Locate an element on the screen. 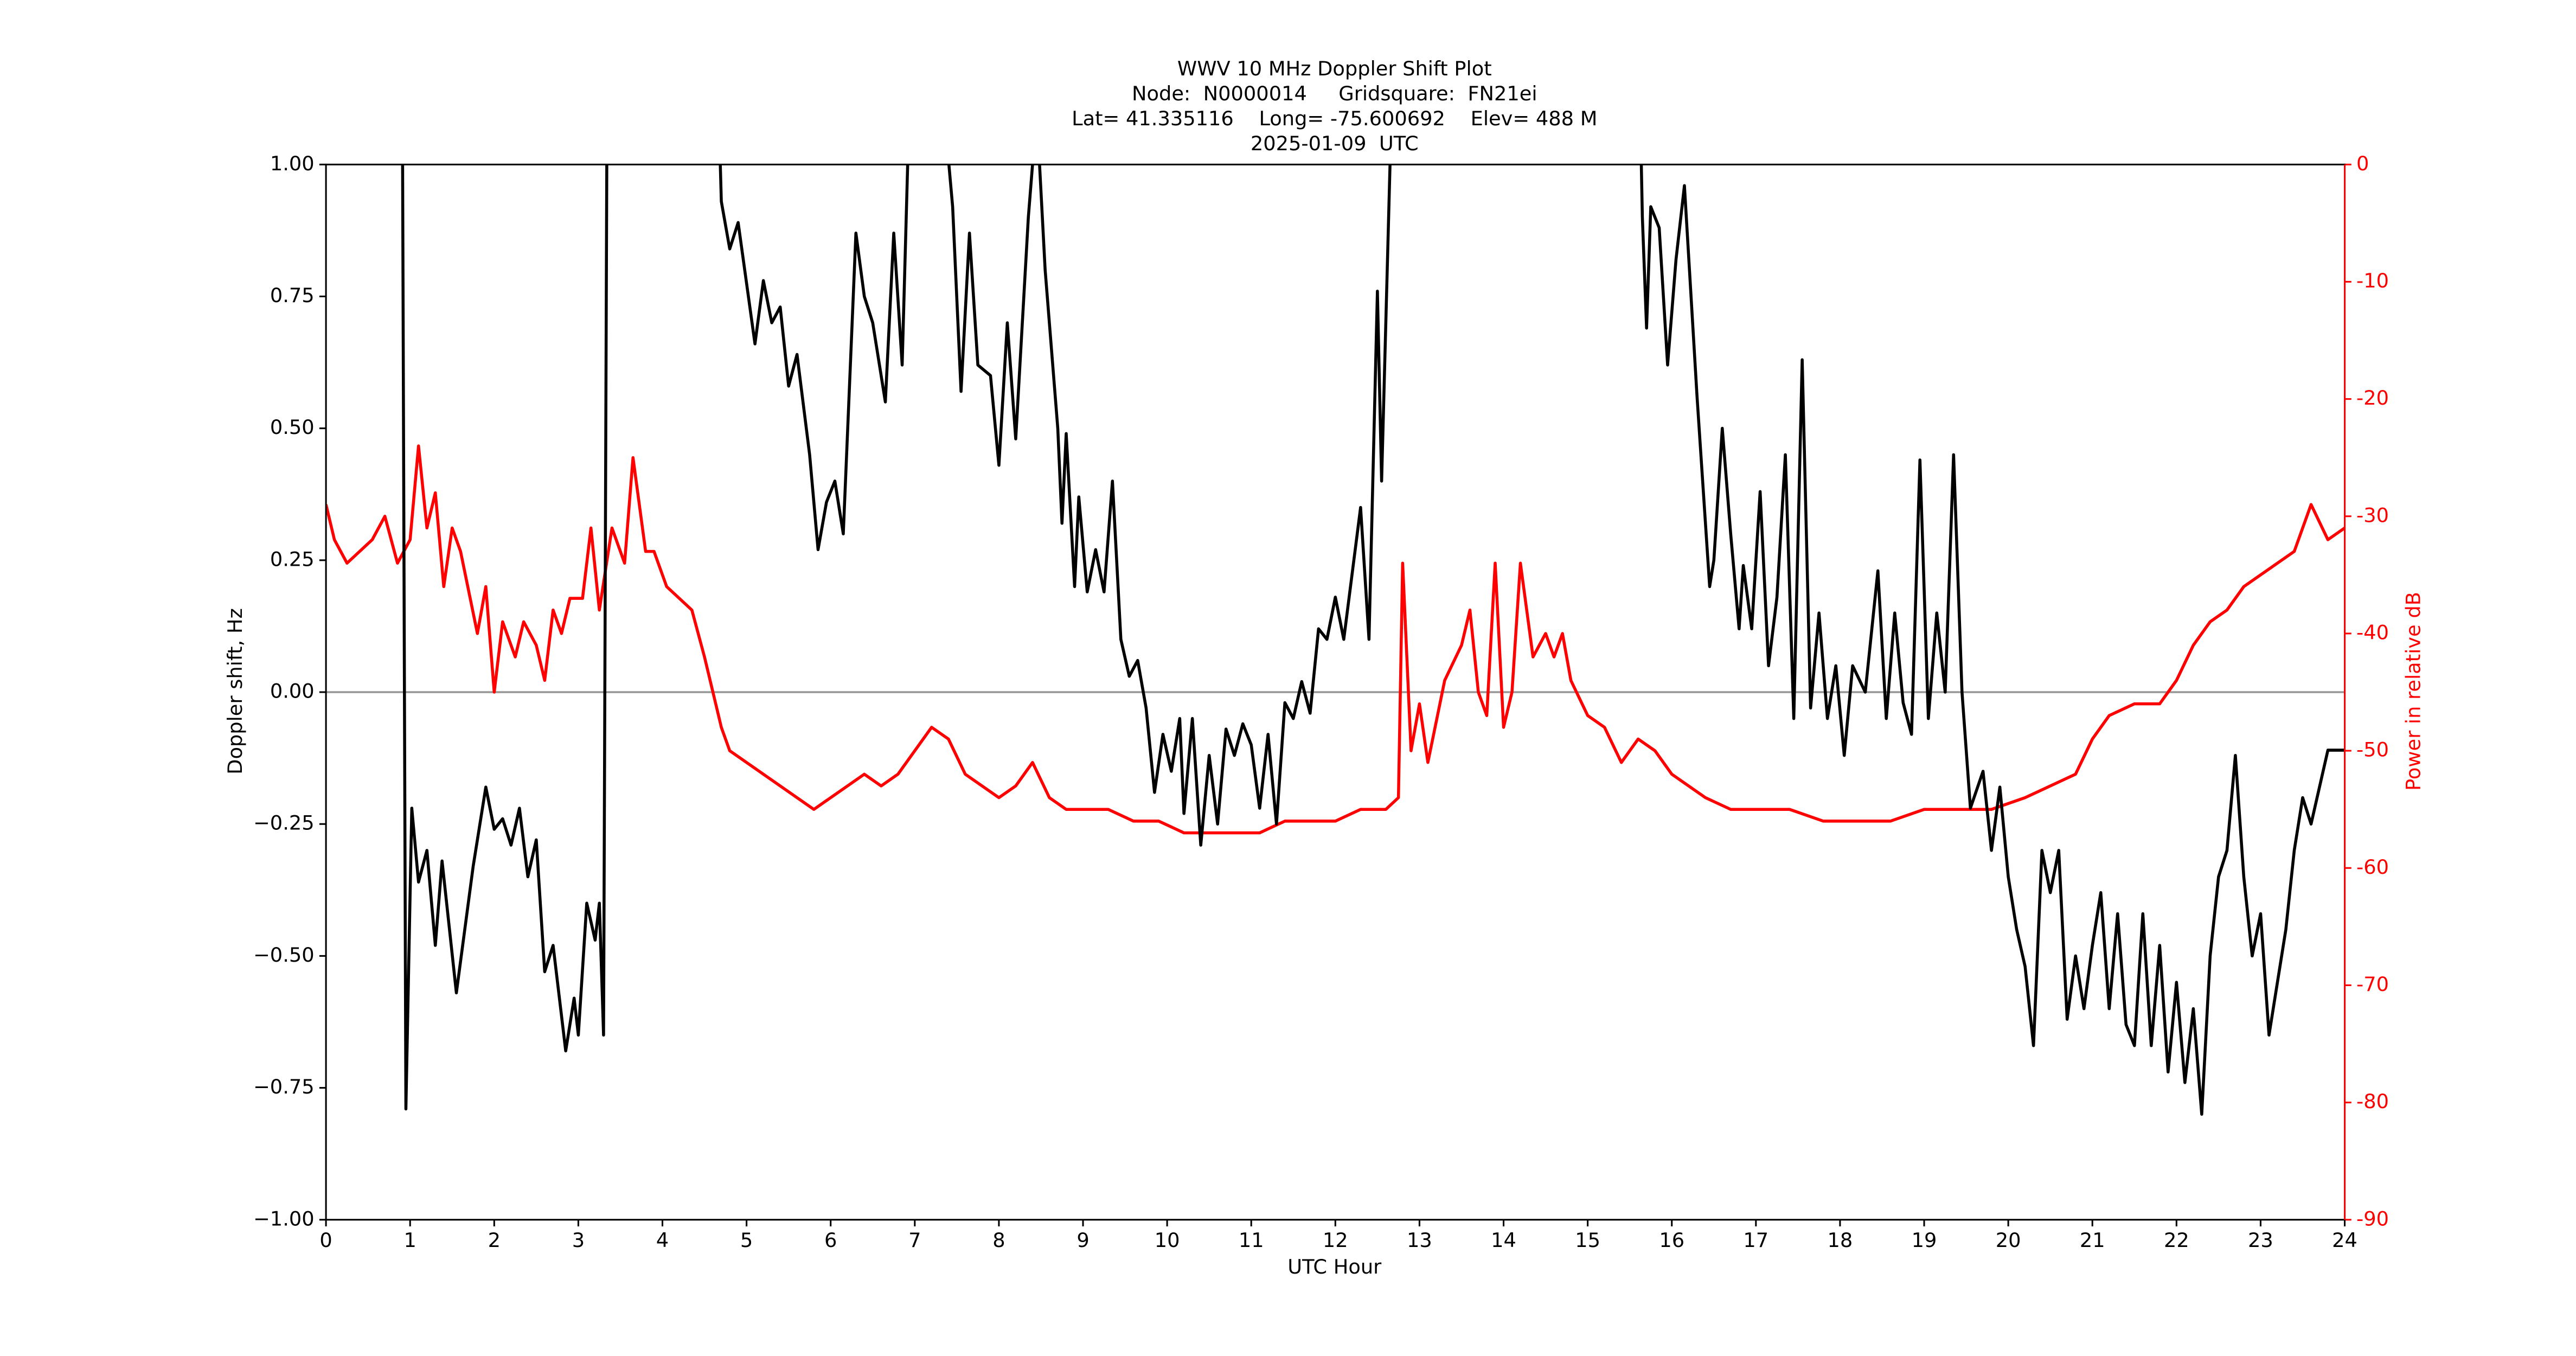 Image resolution: width=2576 pixels, height=1356 pixels. x-tick-label: 21 is located at coordinates (2092, 1240).